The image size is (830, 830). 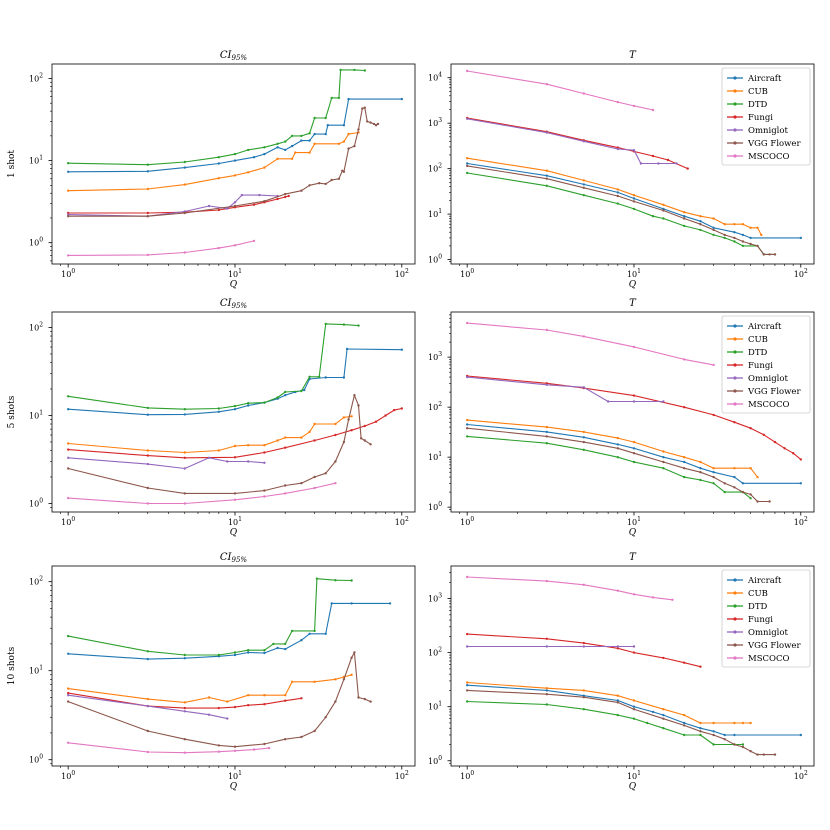 I want to click on y-axis-label: 1 shot, so click(x=12, y=164).